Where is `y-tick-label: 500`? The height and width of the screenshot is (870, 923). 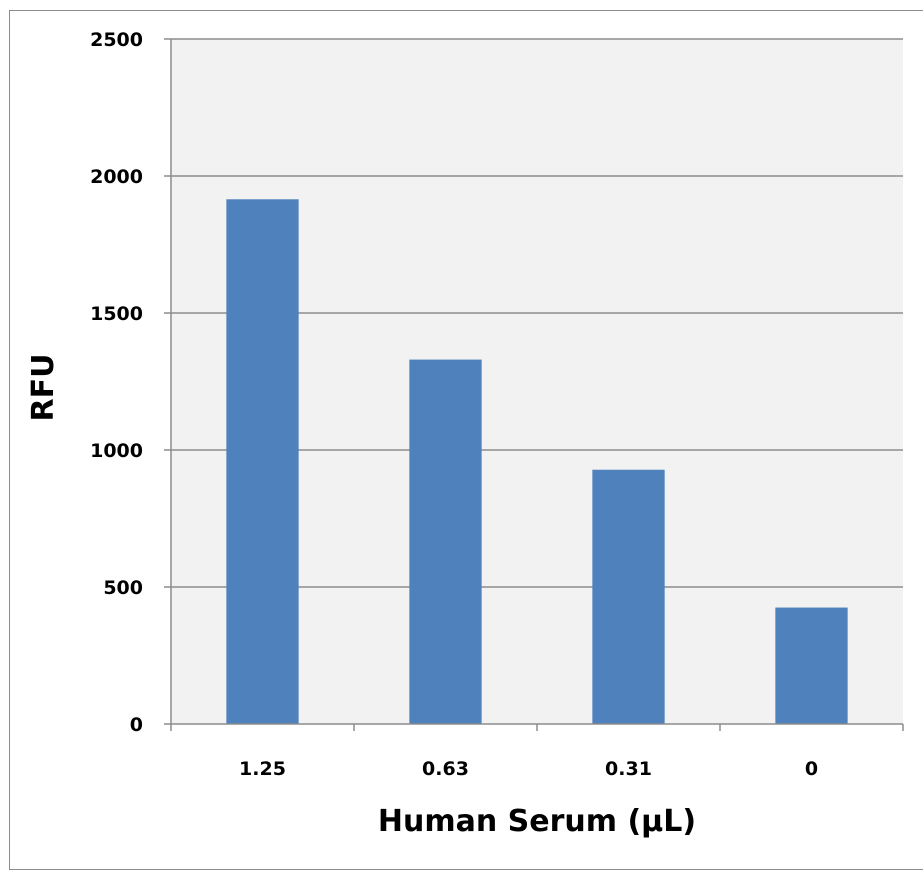
y-tick-label: 500 is located at coordinates (123, 588).